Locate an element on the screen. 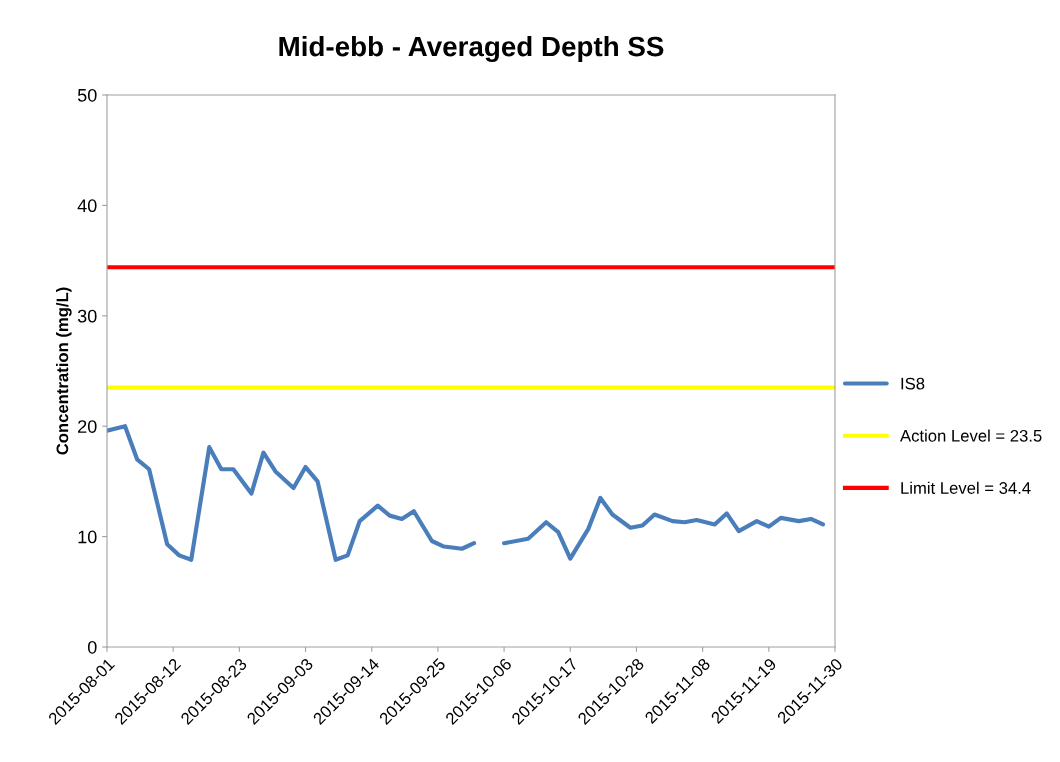  y-tick-label: 40 is located at coordinates (87, 206).